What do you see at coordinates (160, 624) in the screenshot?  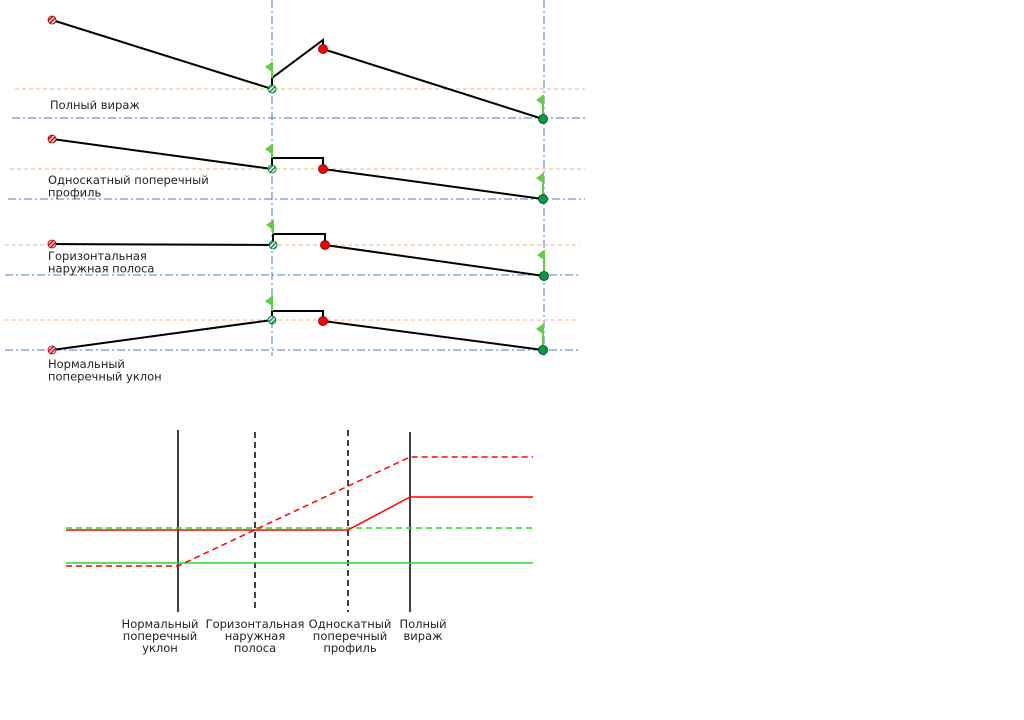 I see `station-label: Нормальный` at bounding box center [160, 624].